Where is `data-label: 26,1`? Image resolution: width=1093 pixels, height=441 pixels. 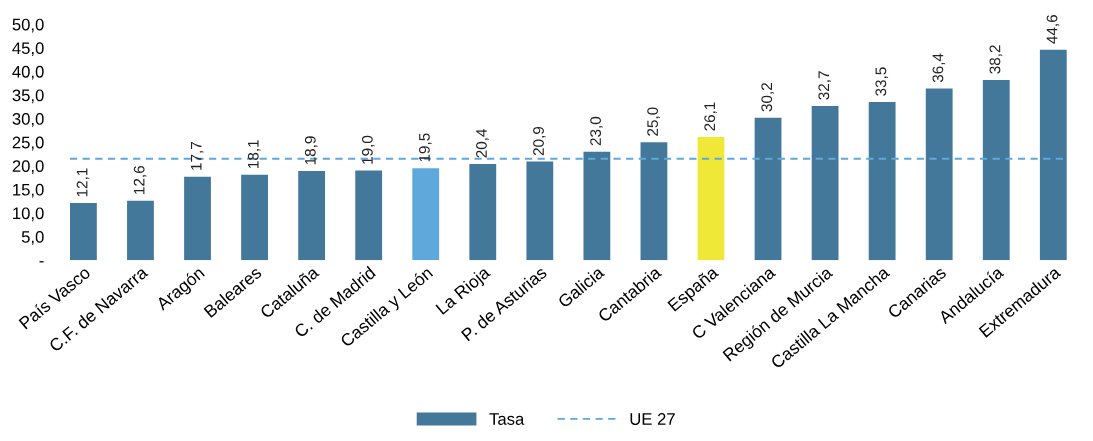 data-label: 26,1 is located at coordinates (710, 116).